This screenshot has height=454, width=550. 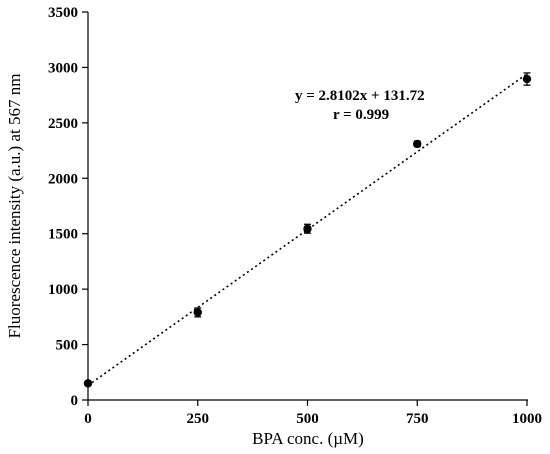 What do you see at coordinates (63, 290) in the screenshot?
I see `y-tick-label: 1000` at bounding box center [63, 290].